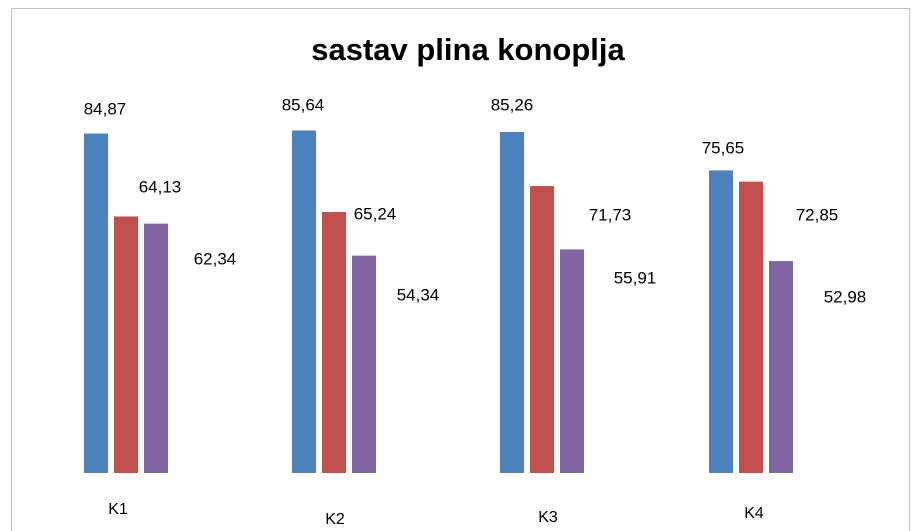 This screenshot has height=531, width=915. What do you see at coordinates (754, 513) in the screenshot?
I see `x-tick-label: K4` at bounding box center [754, 513].